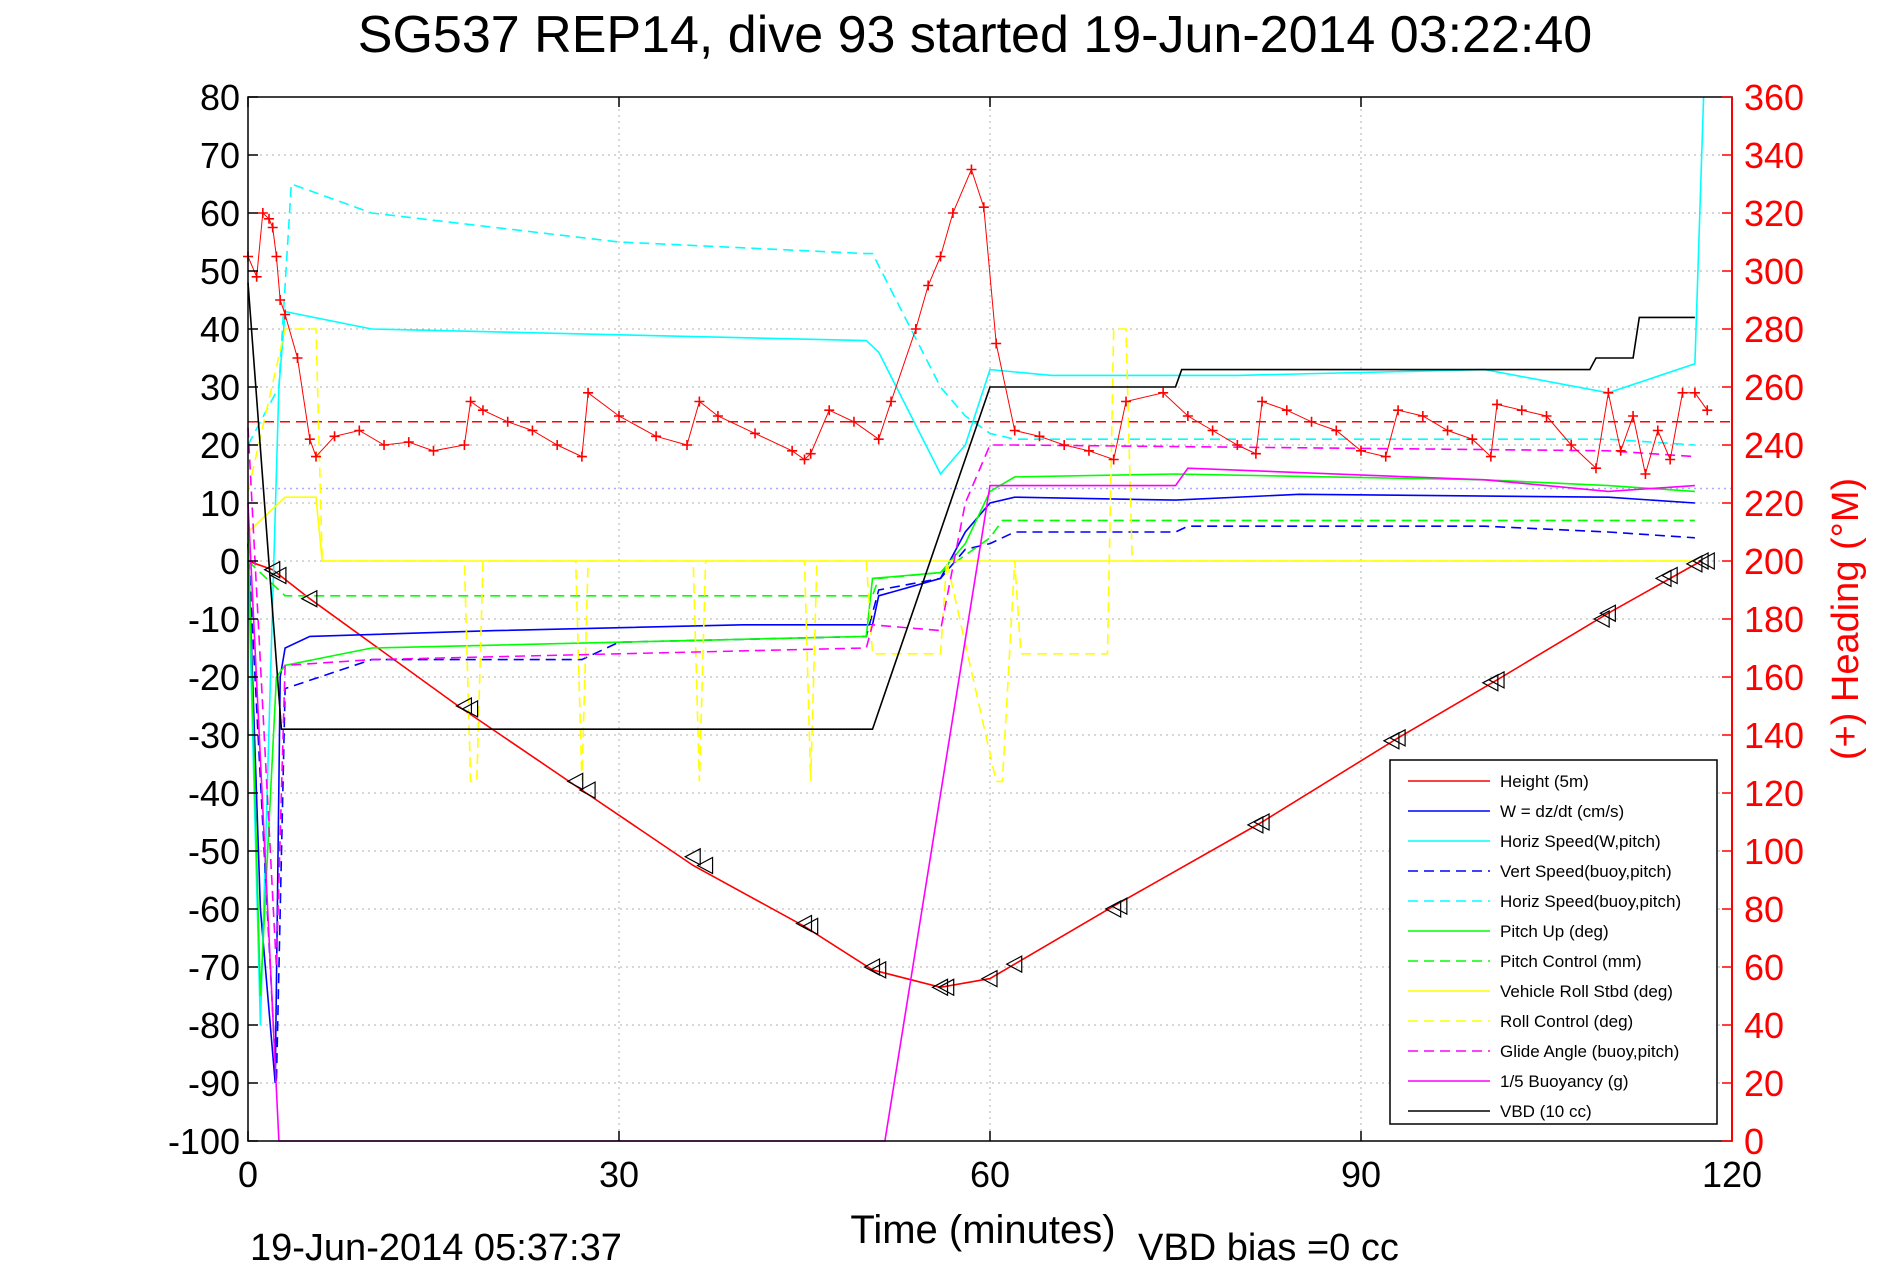  I want to click on y2-tick-label: 40, so click(1764, 1025).